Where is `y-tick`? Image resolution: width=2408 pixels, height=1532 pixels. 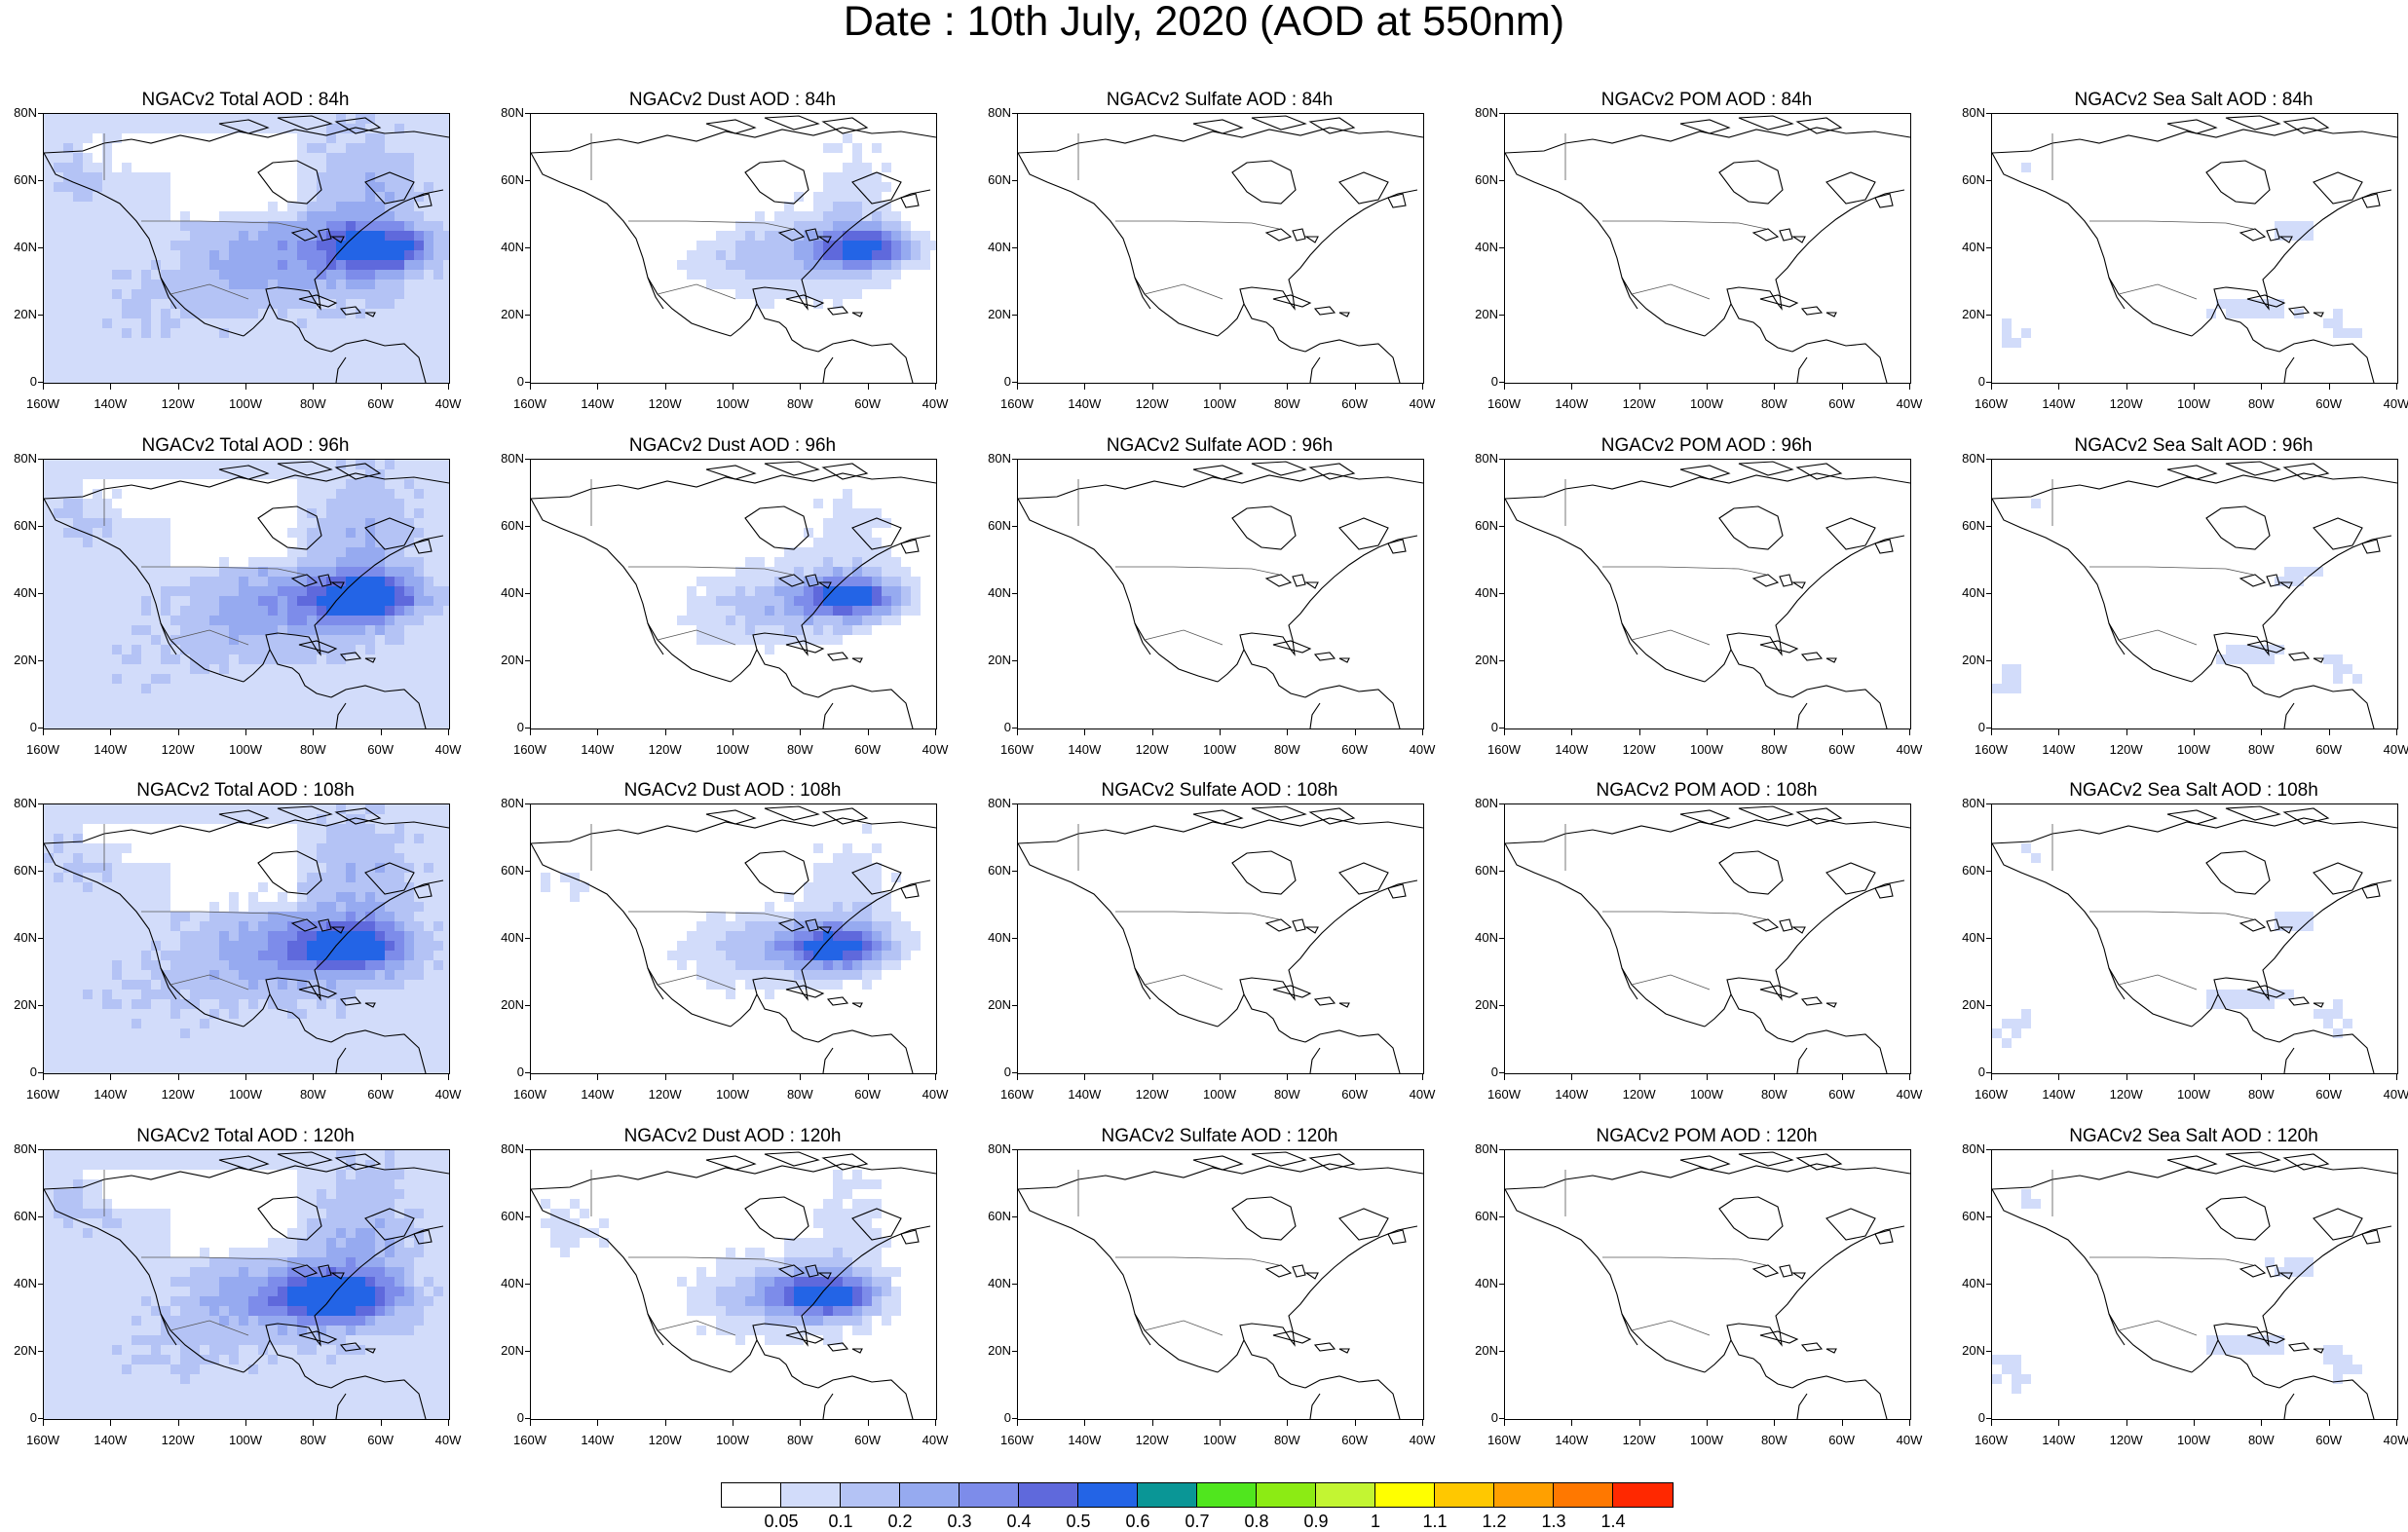
y-tick is located at coordinates (528, 459).